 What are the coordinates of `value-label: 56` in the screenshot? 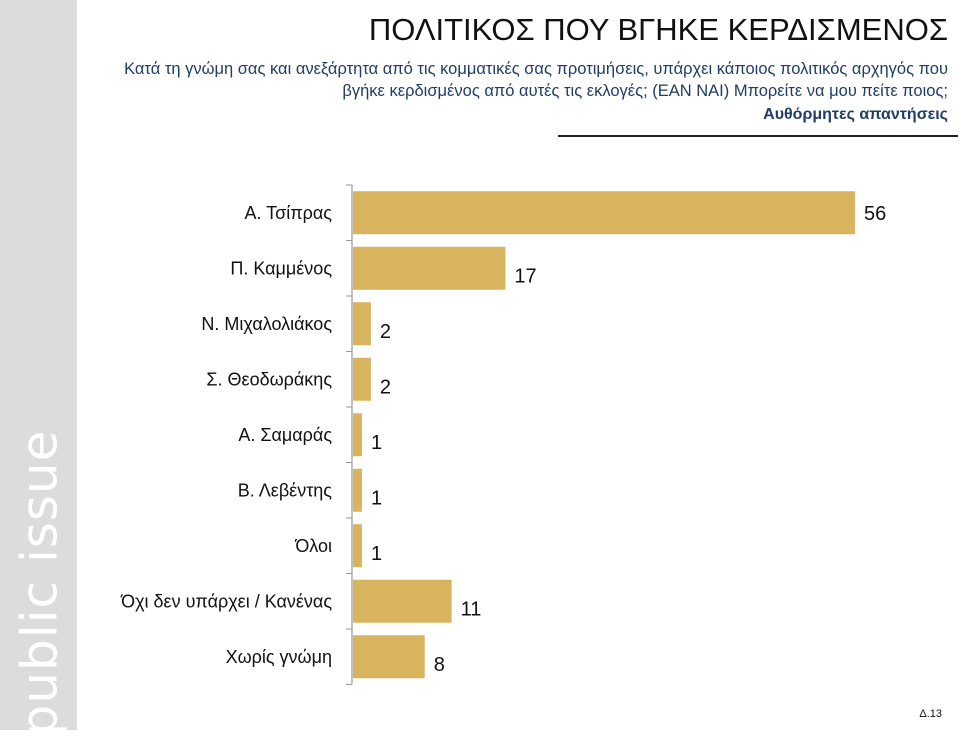 It's located at (875, 214).